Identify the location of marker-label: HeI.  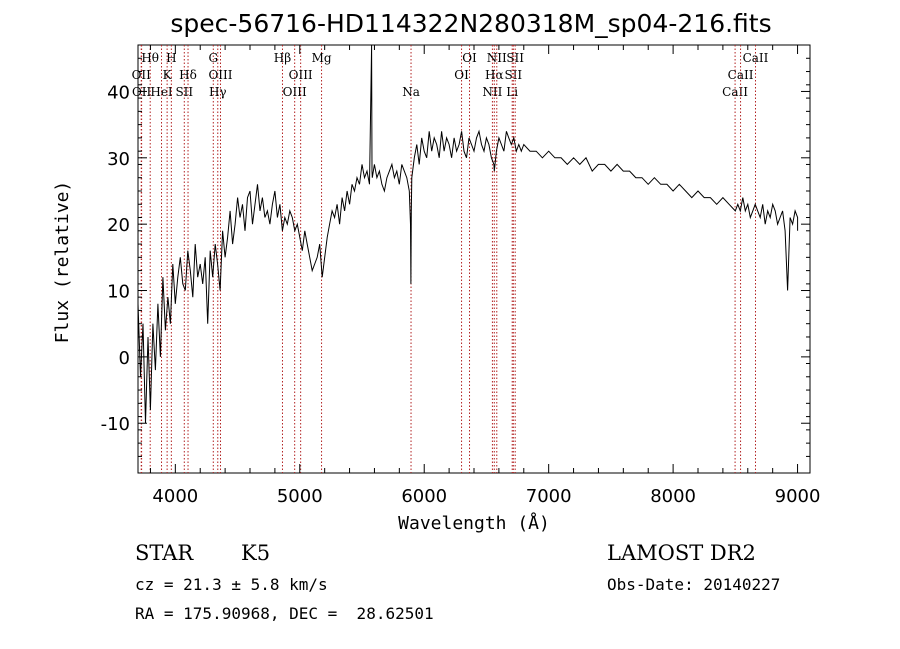
(161, 92).